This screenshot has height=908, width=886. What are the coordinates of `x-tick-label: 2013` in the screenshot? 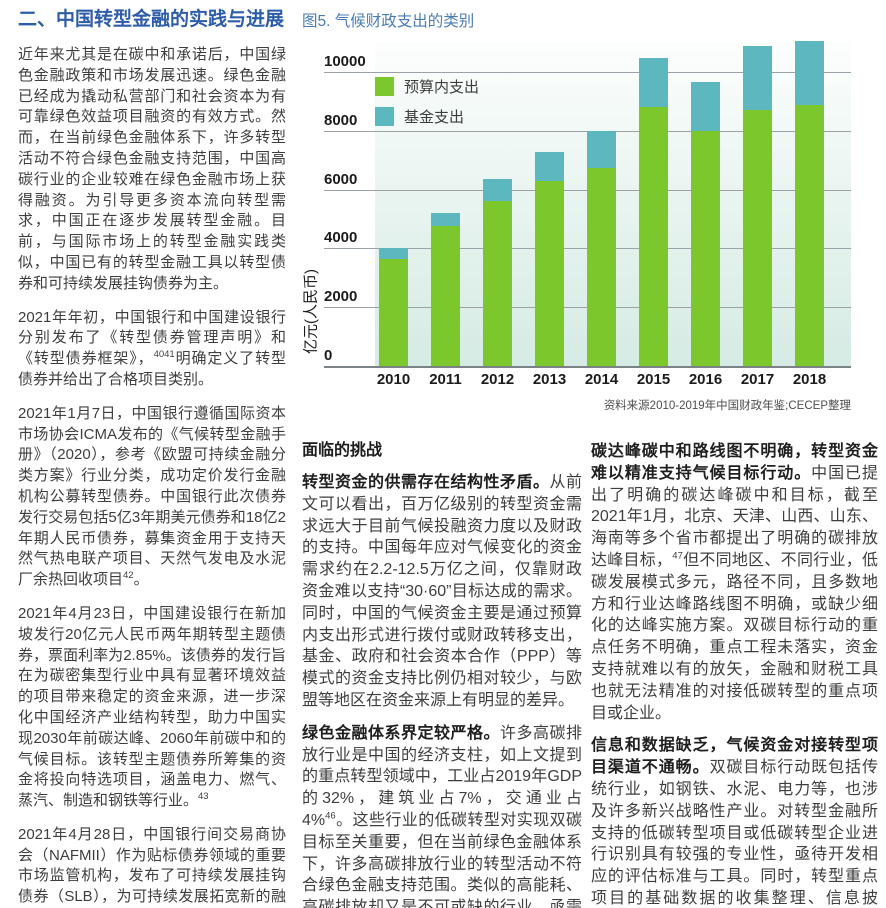 It's located at (549, 379).